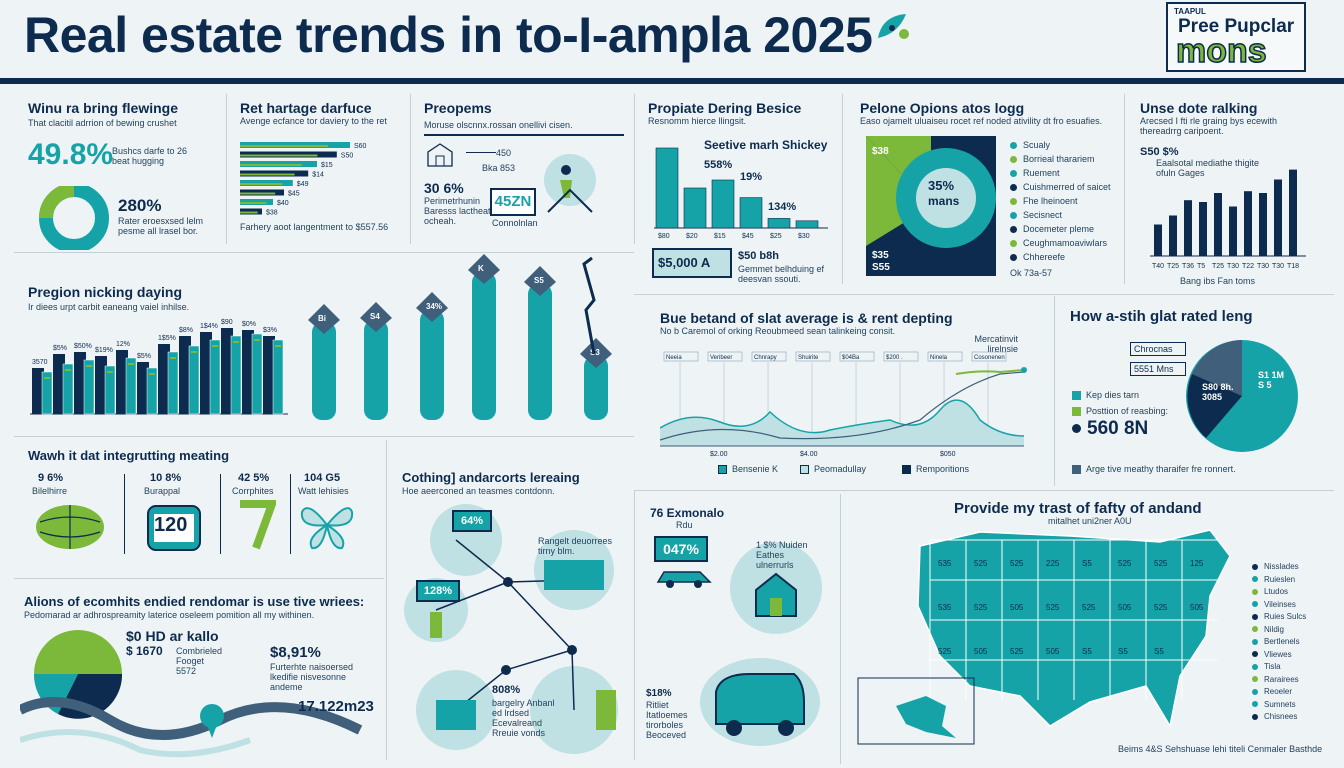 Image resolution: width=1344 pixels, height=768 pixels. I want to click on line-series, so click(842, 406).